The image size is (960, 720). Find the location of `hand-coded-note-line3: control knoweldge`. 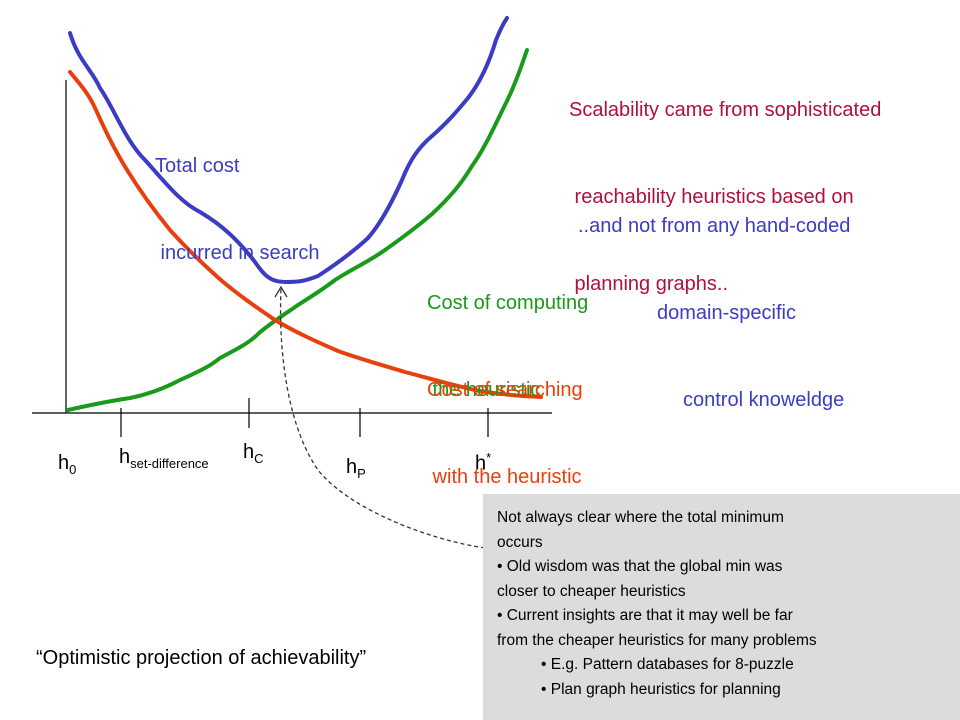

hand-coded-note-line3: control knoweldge is located at coordinates (764, 400).